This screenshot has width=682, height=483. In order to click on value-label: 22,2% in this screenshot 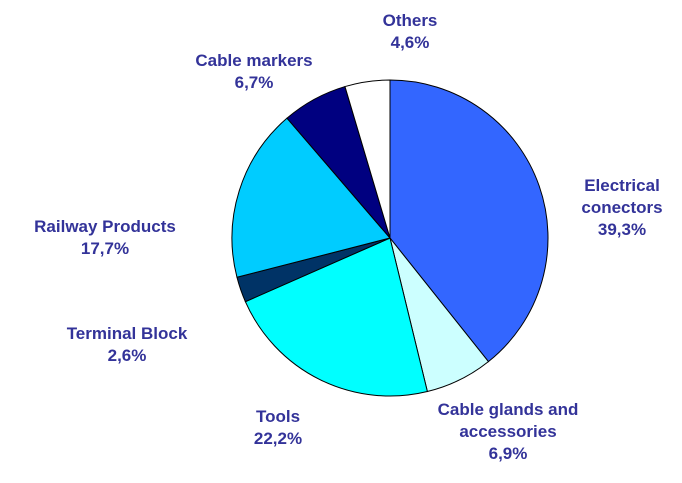, I will do `click(278, 438)`.